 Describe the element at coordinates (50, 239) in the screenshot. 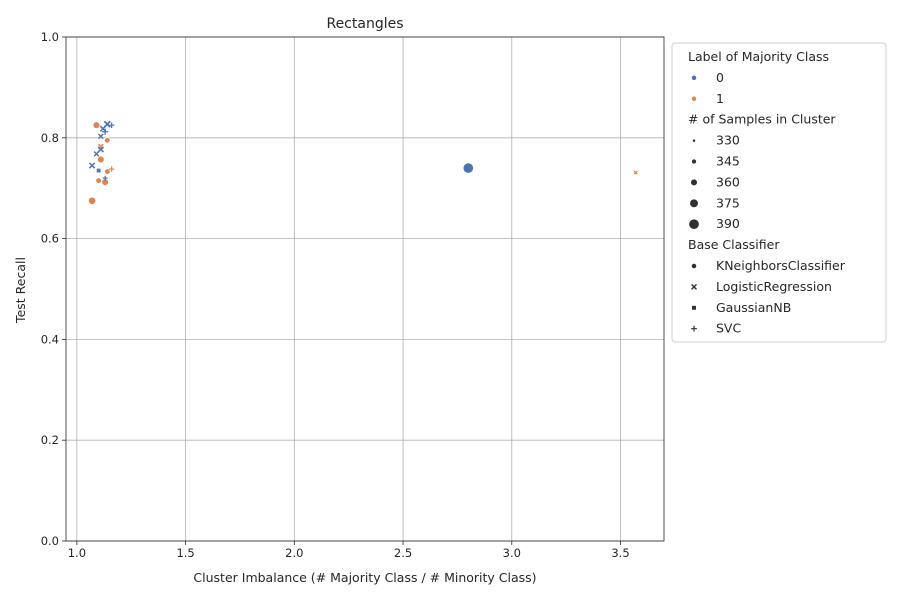

I see `y-tick-label: 0.6` at that location.